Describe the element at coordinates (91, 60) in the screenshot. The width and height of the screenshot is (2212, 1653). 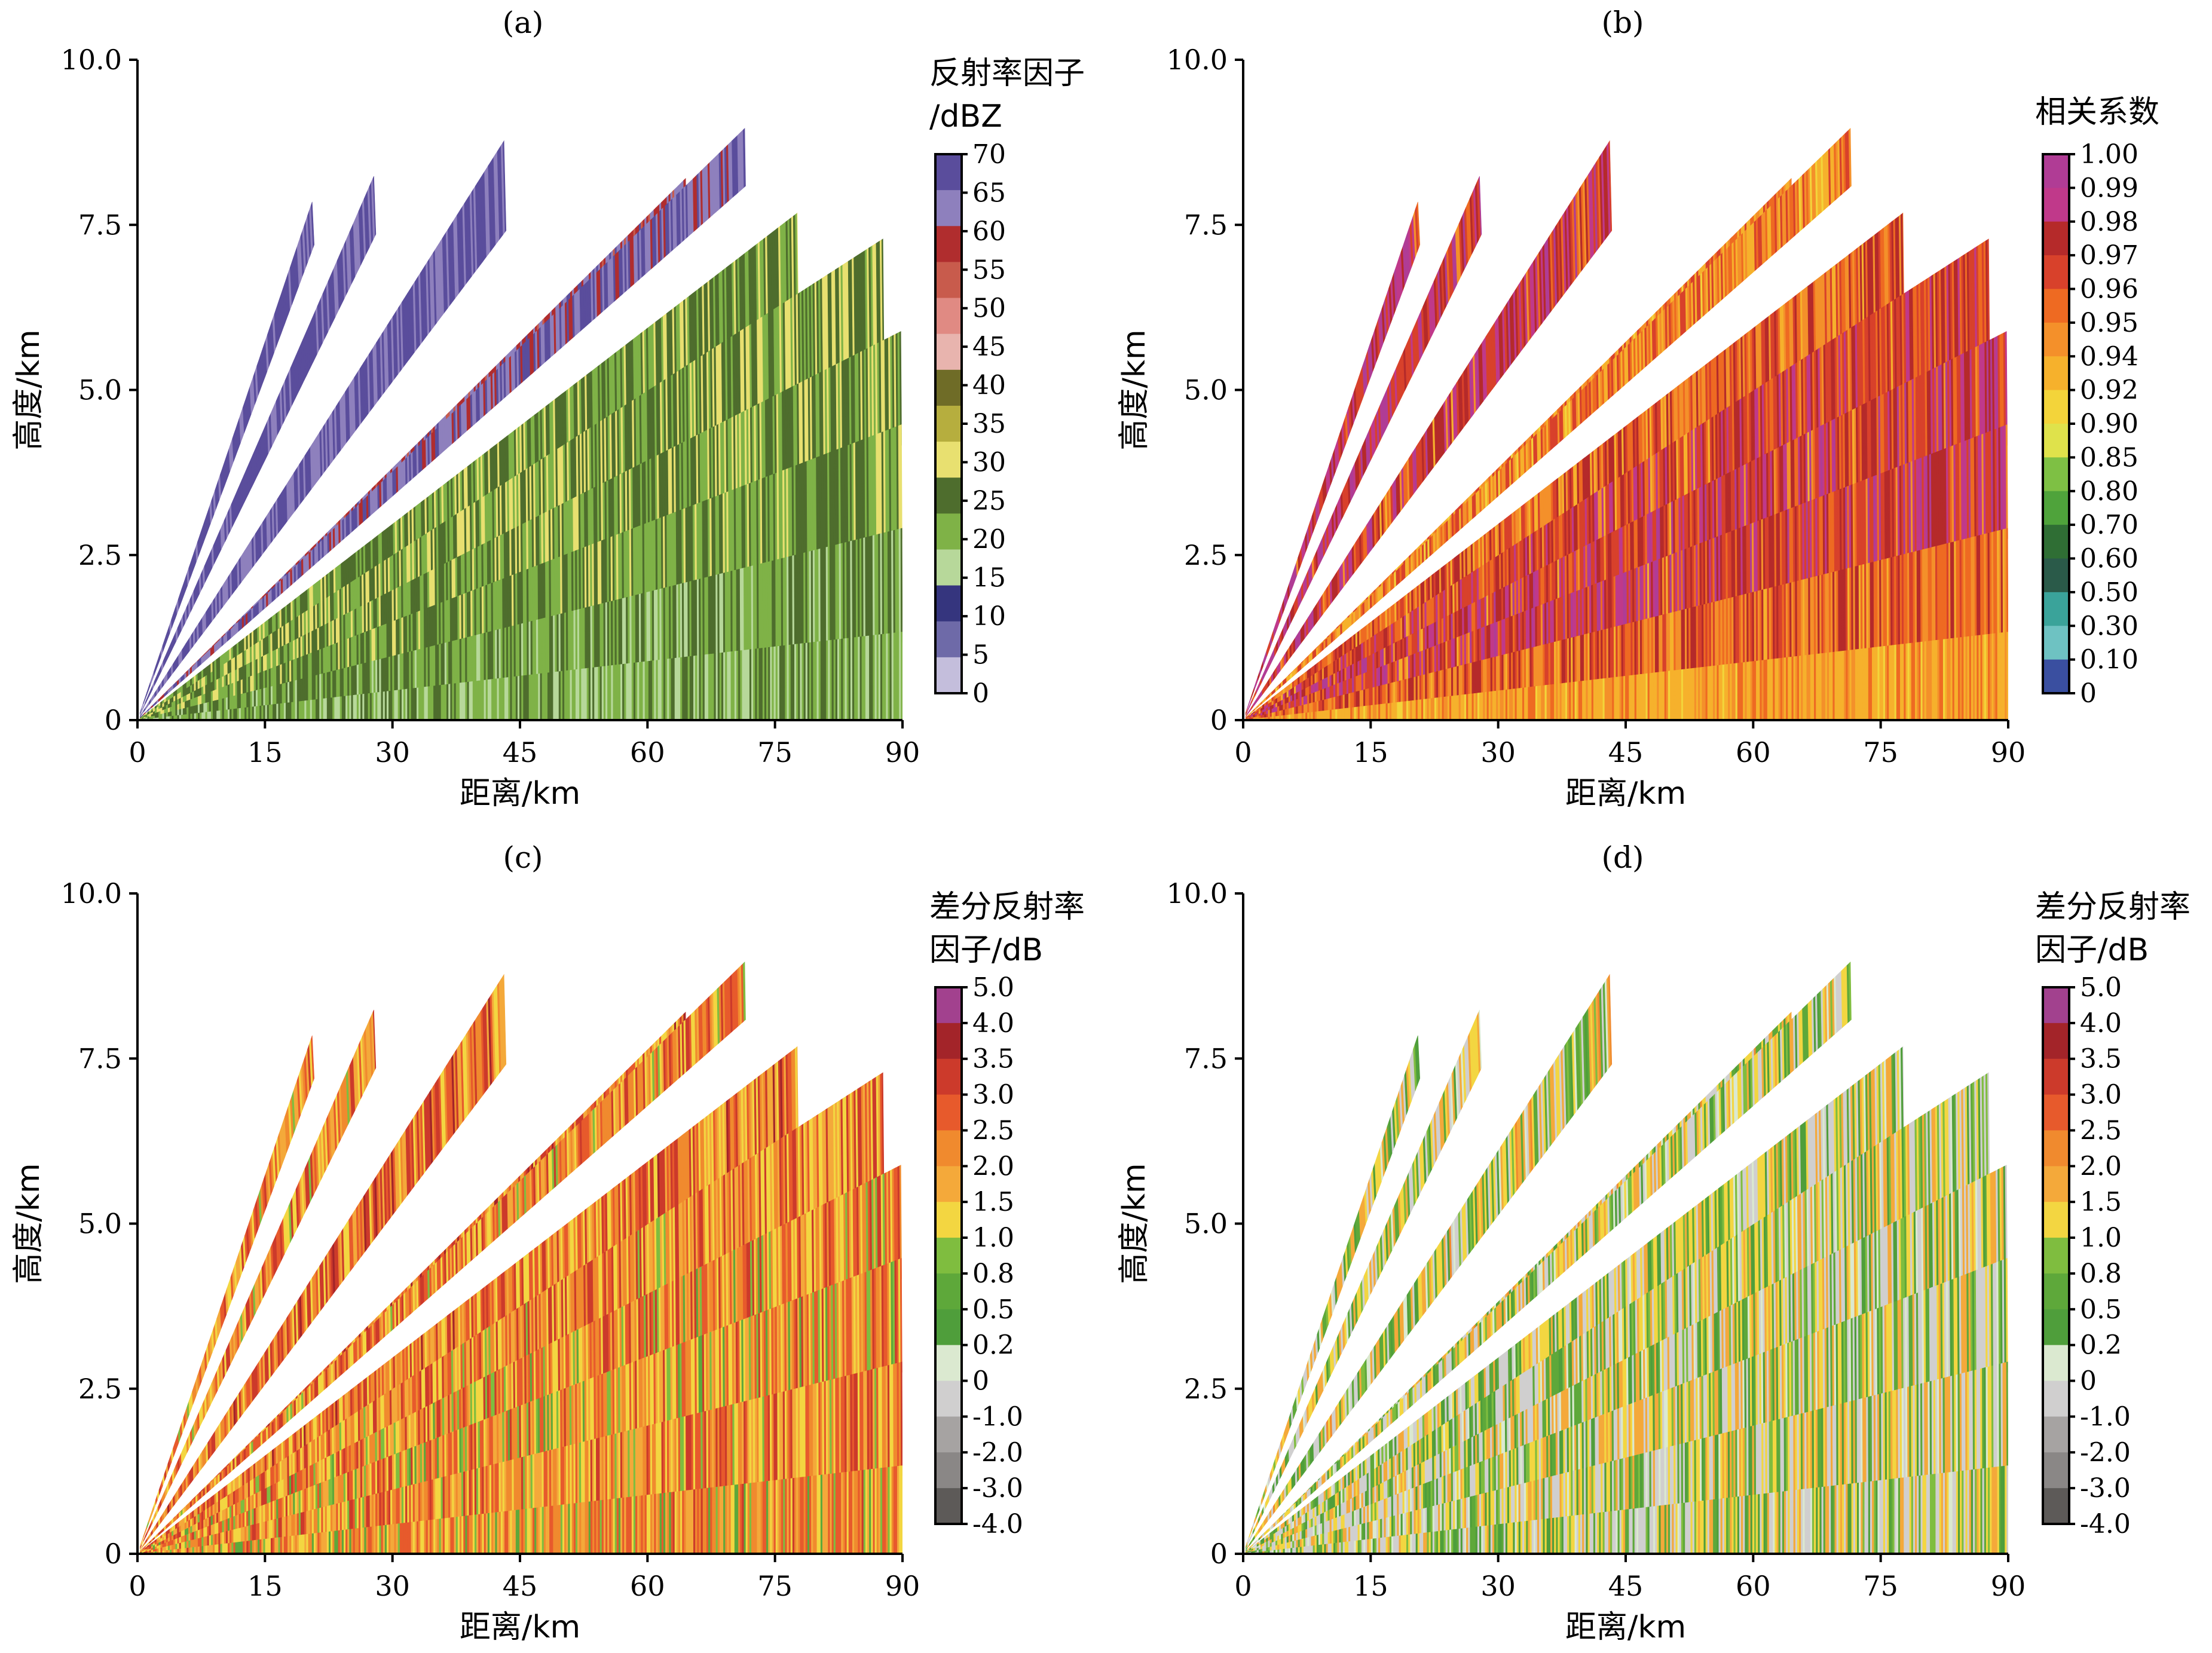
I see `y-tick-label: 10.0` at that location.